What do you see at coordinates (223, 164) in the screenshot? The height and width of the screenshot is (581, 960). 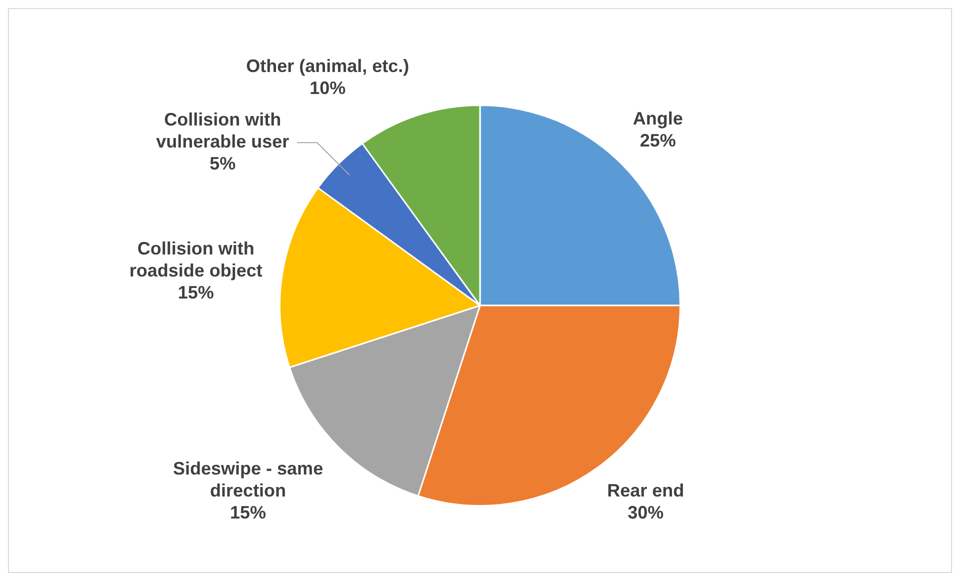 I see `data-label: 5%` at bounding box center [223, 164].